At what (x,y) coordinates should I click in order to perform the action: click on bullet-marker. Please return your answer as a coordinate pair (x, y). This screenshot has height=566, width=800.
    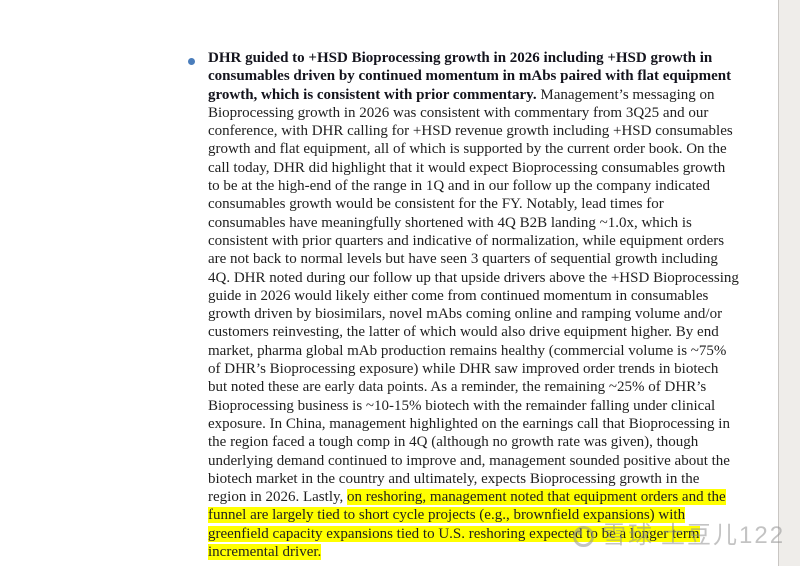
    Looking at the image, I should click on (191, 61).